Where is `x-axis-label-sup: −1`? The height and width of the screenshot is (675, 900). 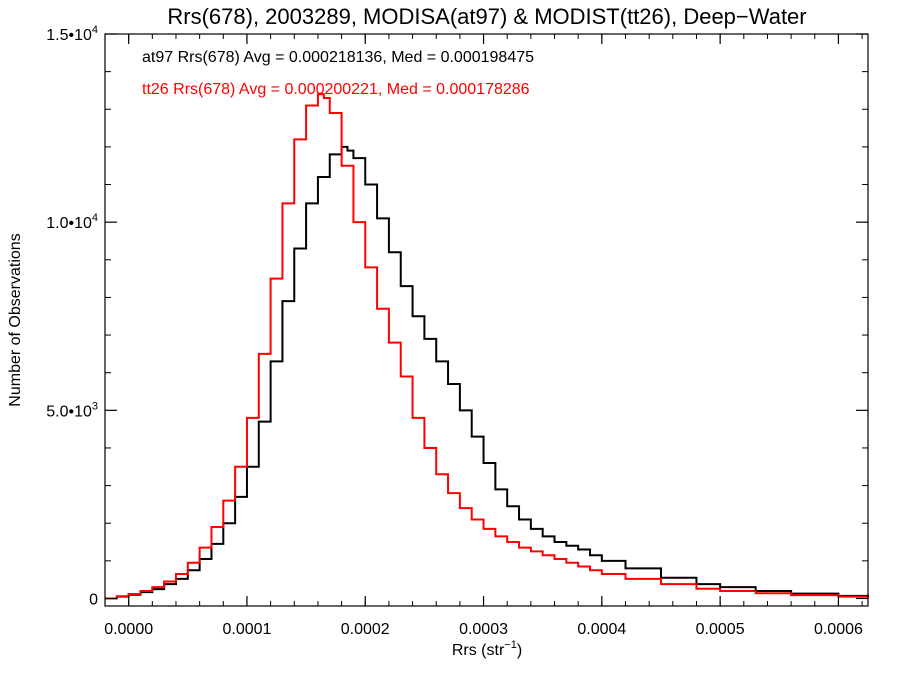
x-axis-label-sup: −1 is located at coordinates (510, 645).